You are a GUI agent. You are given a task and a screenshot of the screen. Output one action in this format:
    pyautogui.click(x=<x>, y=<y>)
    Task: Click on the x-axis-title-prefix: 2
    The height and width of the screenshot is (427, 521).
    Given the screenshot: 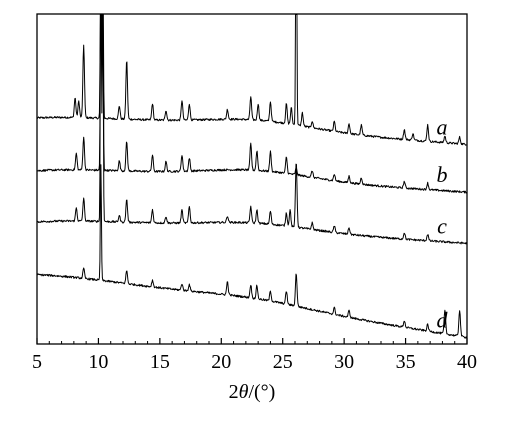 What is the action you would take?
    pyautogui.click(x=234, y=392)
    